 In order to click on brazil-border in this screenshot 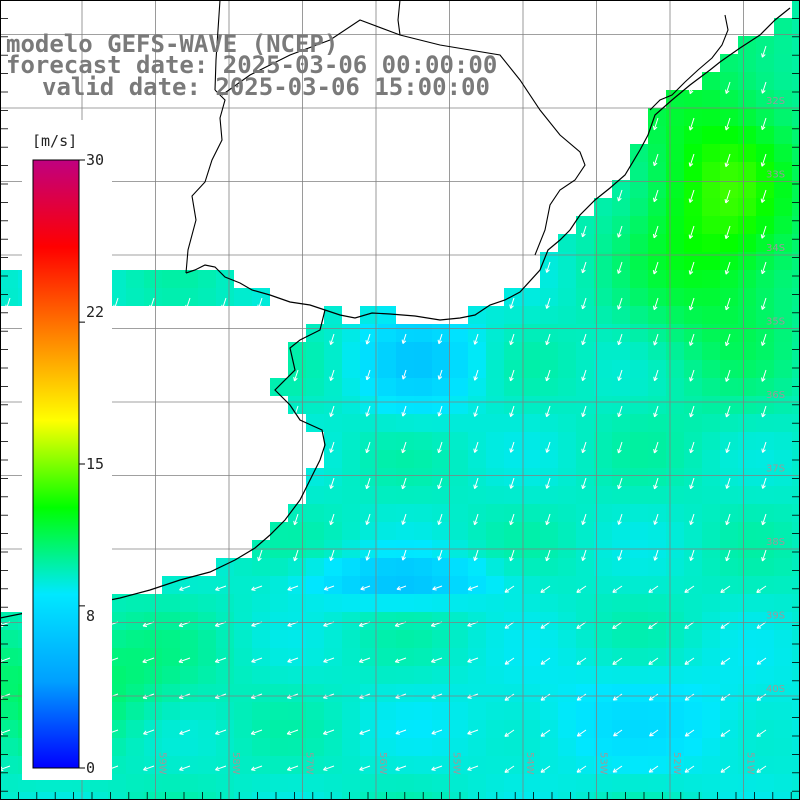, I will do `click(403, 137)`.